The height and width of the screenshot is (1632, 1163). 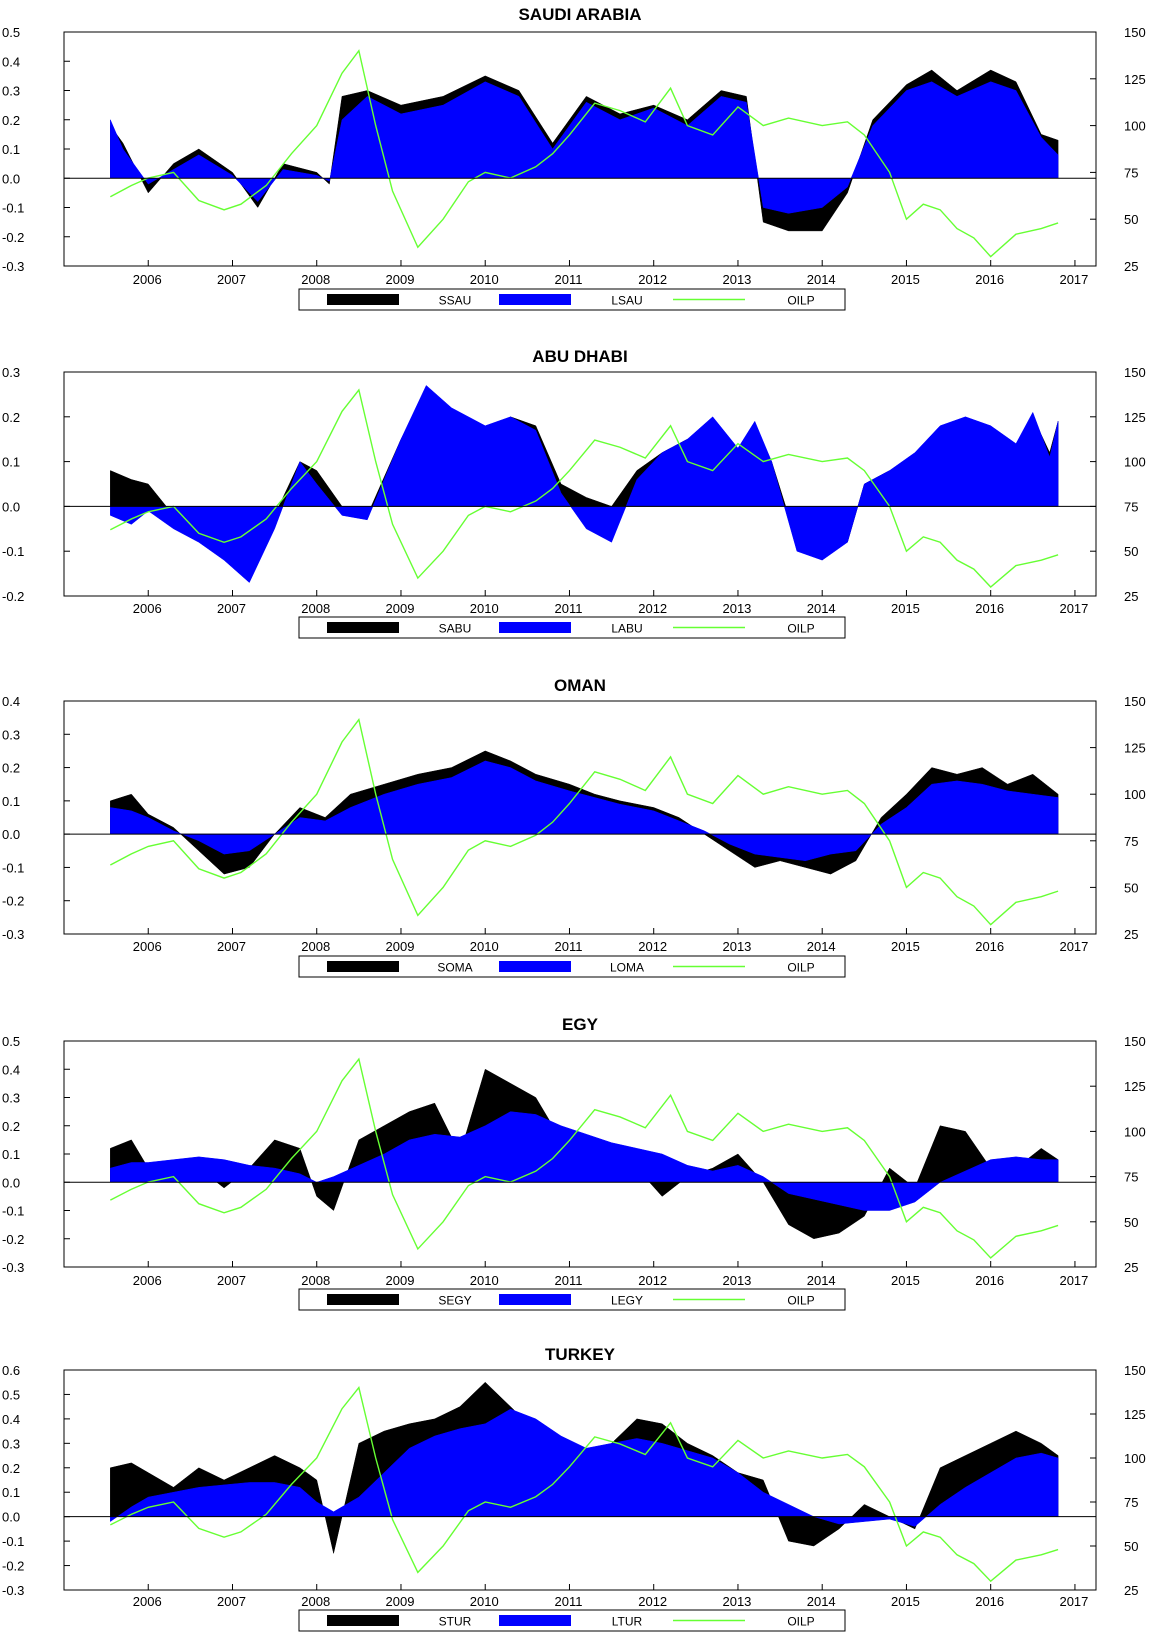 I want to click on left-tick-label: 0.3, so click(x=11, y=372).